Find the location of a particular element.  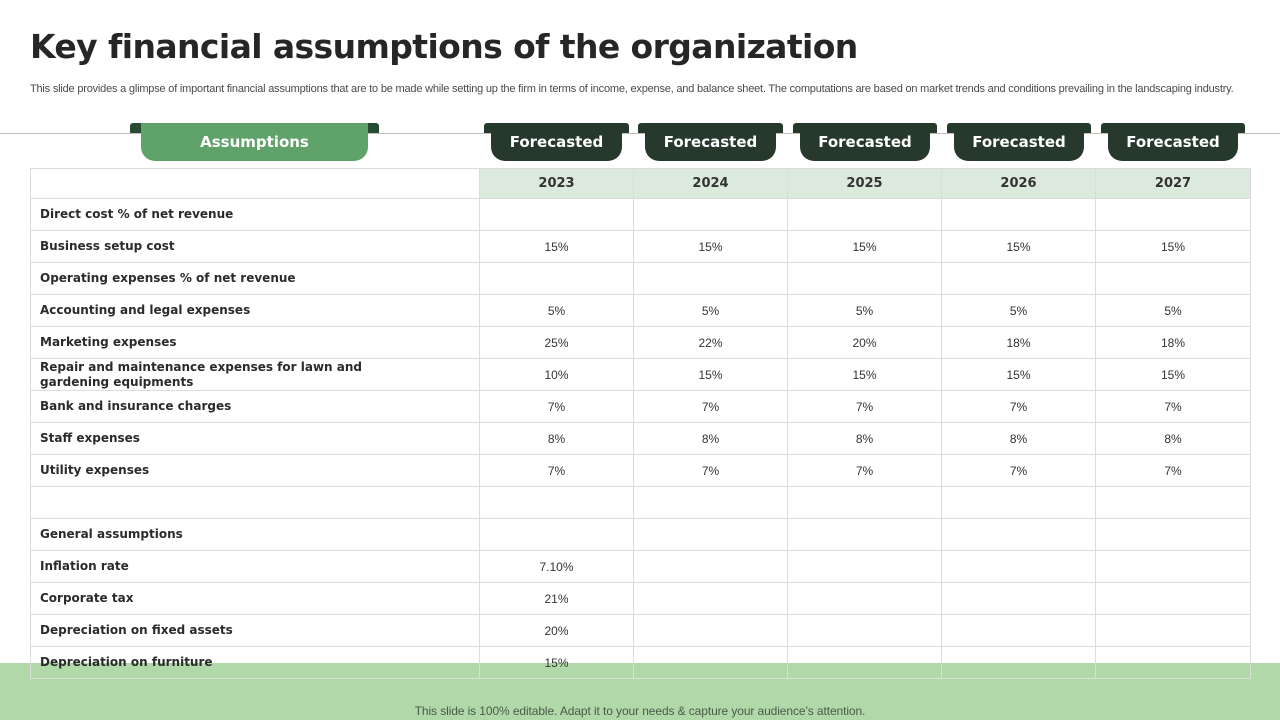

table-row: Depreciation on fixed assets 20% is located at coordinates (640, 630).